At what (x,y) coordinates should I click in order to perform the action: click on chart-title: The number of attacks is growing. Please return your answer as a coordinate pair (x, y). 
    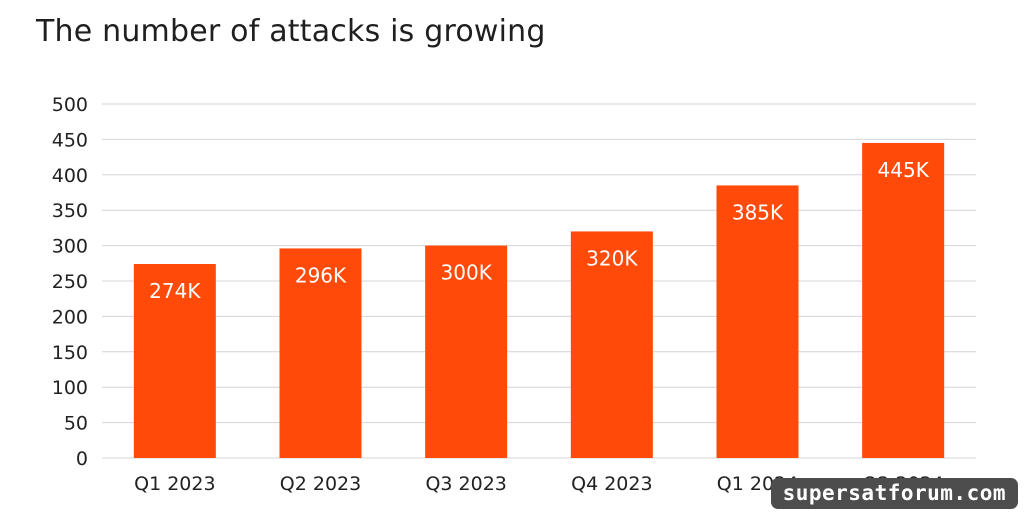
    Looking at the image, I should click on (291, 31).